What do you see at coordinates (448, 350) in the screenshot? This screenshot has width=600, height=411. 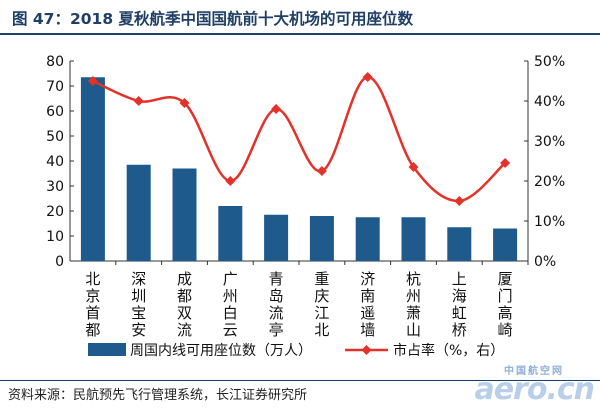 I see `legend-label-line: 市占率（%，右）` at bounding box center [448, 350].